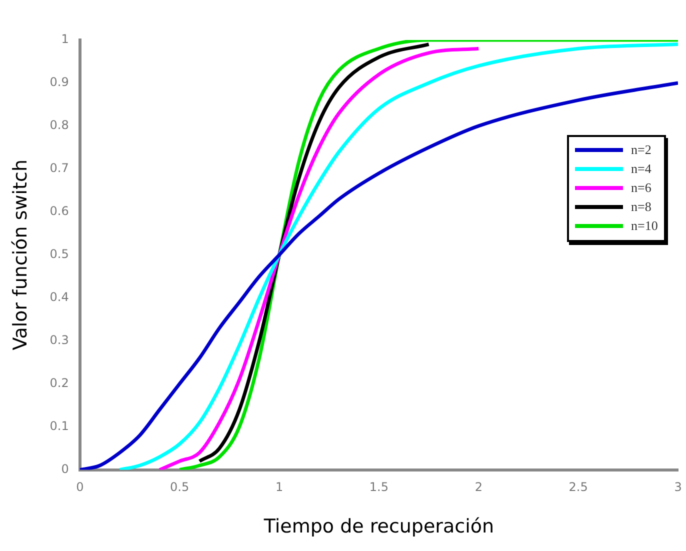 The image size is (686, 551). I want to click on y-tick-label: 0.3, so click(59, 339).